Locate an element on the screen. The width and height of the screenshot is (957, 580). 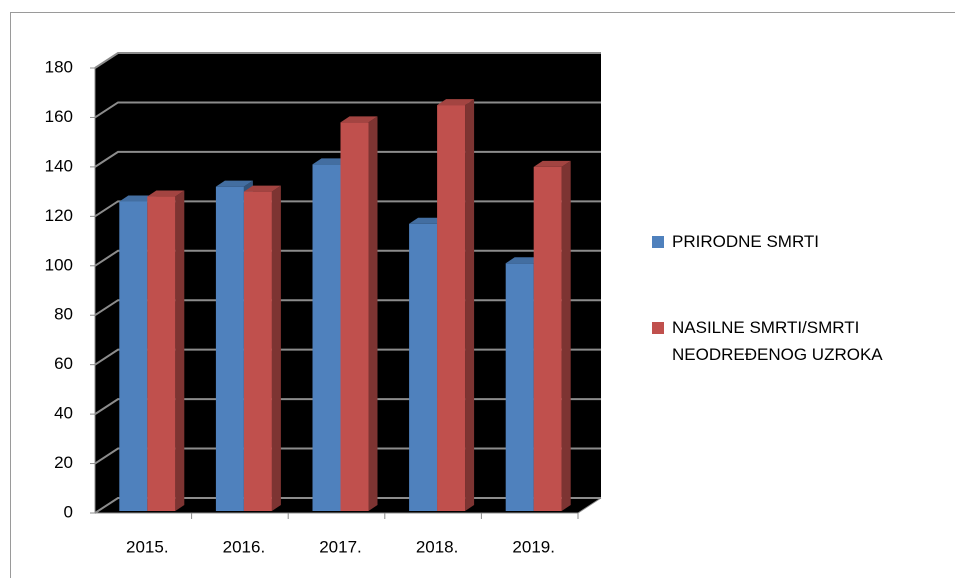
y-tick-label: 160 is located at coordinates (59, 116).